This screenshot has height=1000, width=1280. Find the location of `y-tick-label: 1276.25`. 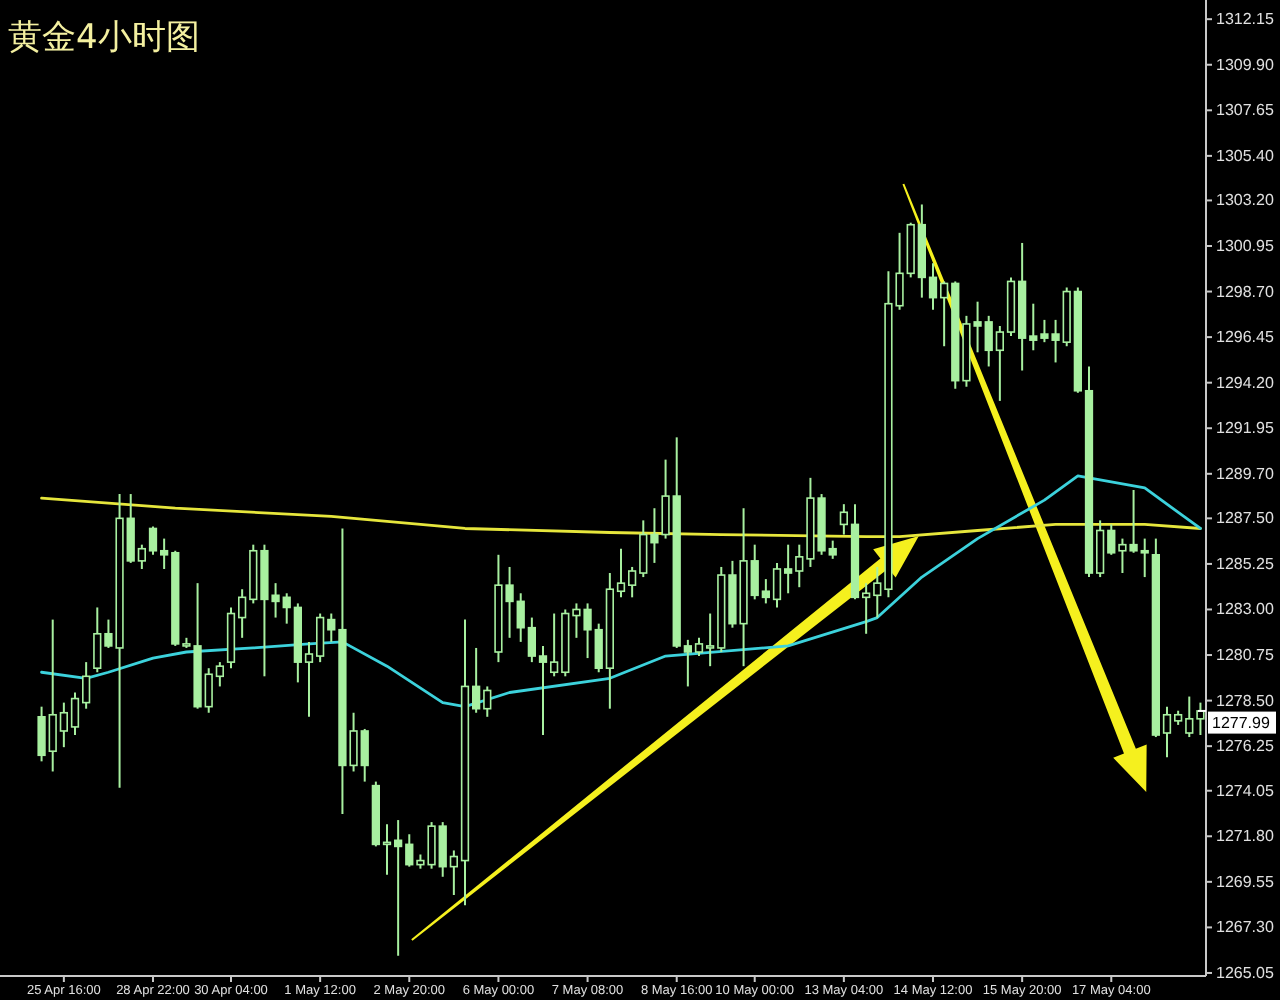

y-tick-label: 1276.25 is located at coordinates (1245, 746).